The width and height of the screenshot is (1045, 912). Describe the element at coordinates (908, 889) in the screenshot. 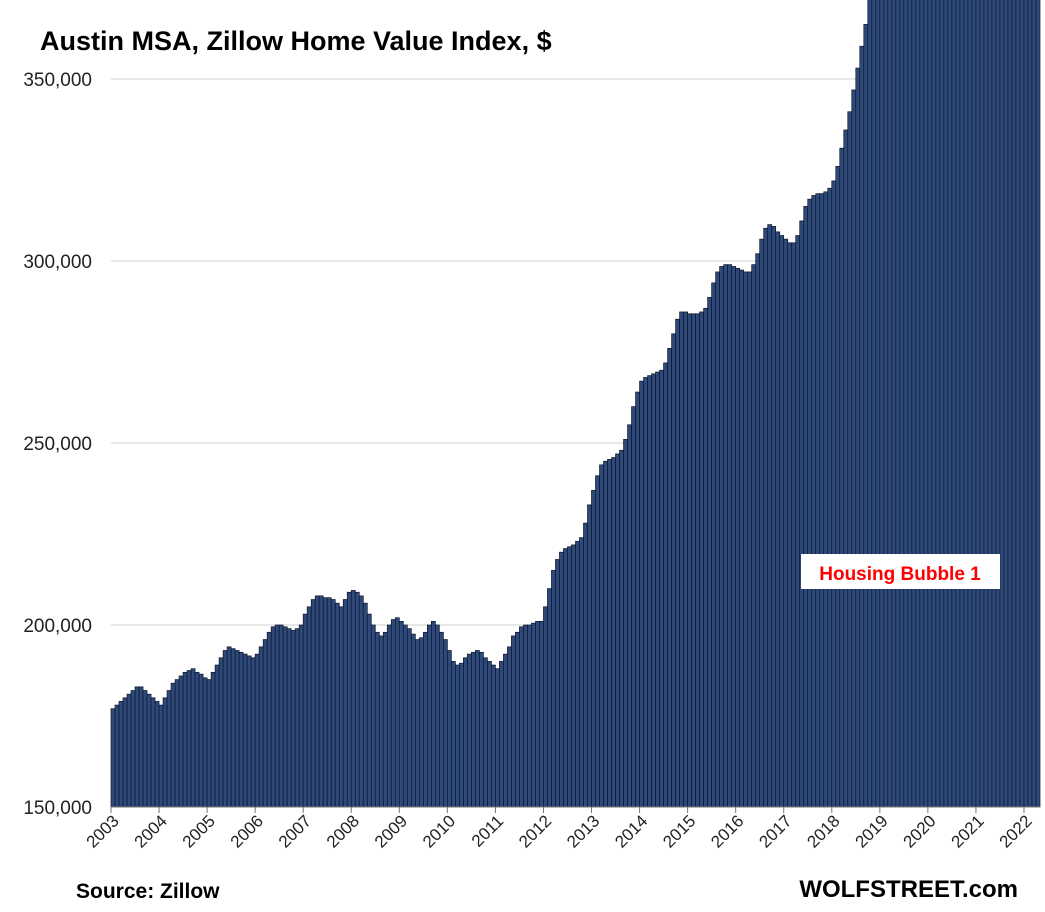

I see `brand-label: WOLFSTREET.com` at that location.